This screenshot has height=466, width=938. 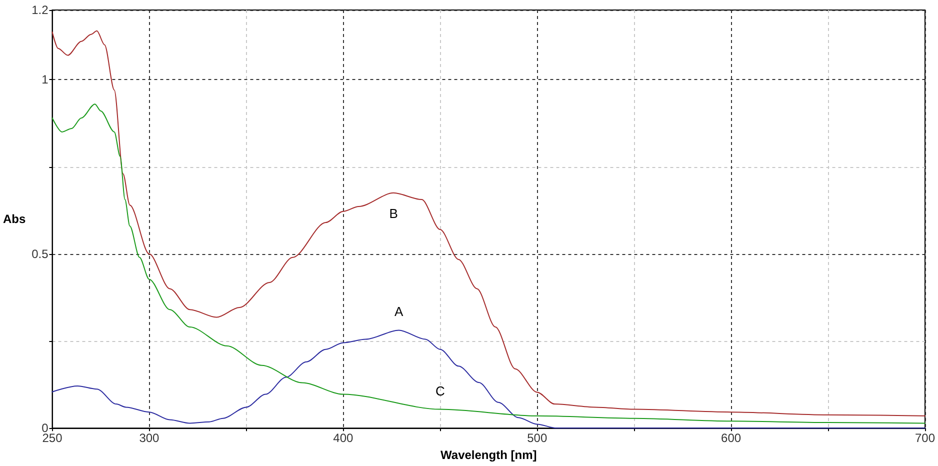 What do you see at coordinates (731, 438) in the screenshot?
I see `x-tick-label: 600` at bounding box center [731, 438].